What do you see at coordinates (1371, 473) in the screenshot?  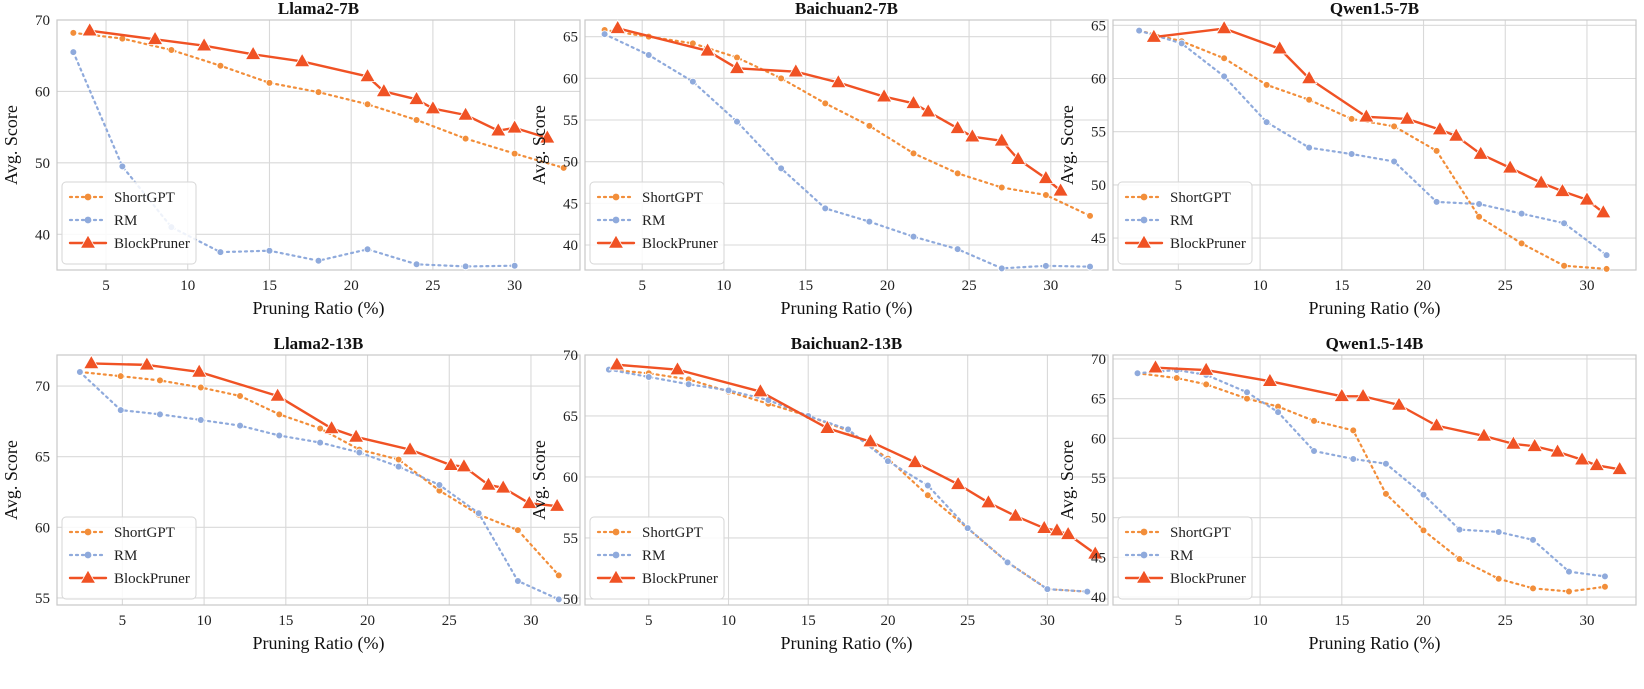 I see `series-line-rm` at bounding box center [1371, 473].